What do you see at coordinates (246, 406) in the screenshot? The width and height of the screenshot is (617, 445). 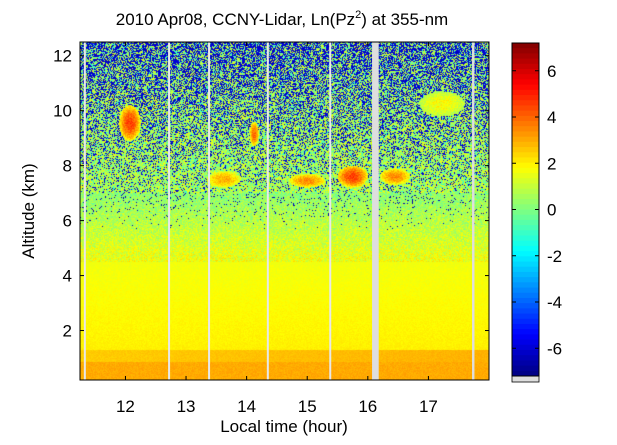 I see `x-tick-label: 14` at bounding box center [246, 406].